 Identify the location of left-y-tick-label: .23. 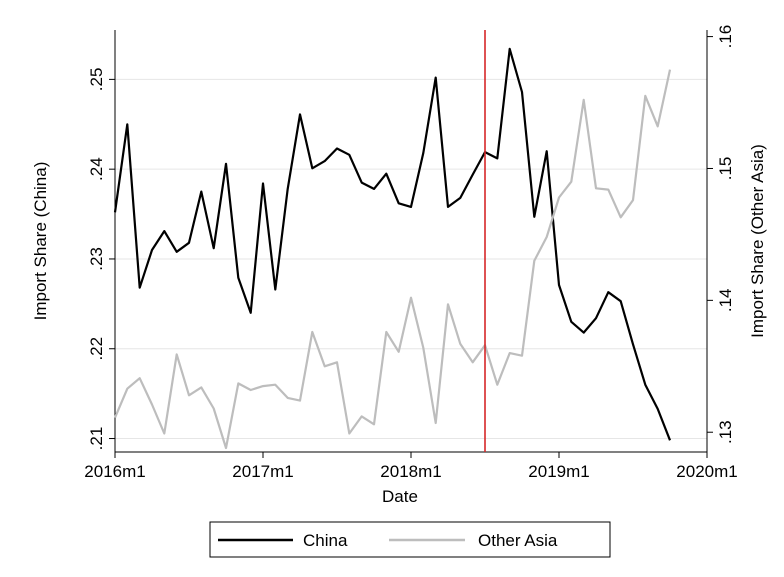
(96, 259).